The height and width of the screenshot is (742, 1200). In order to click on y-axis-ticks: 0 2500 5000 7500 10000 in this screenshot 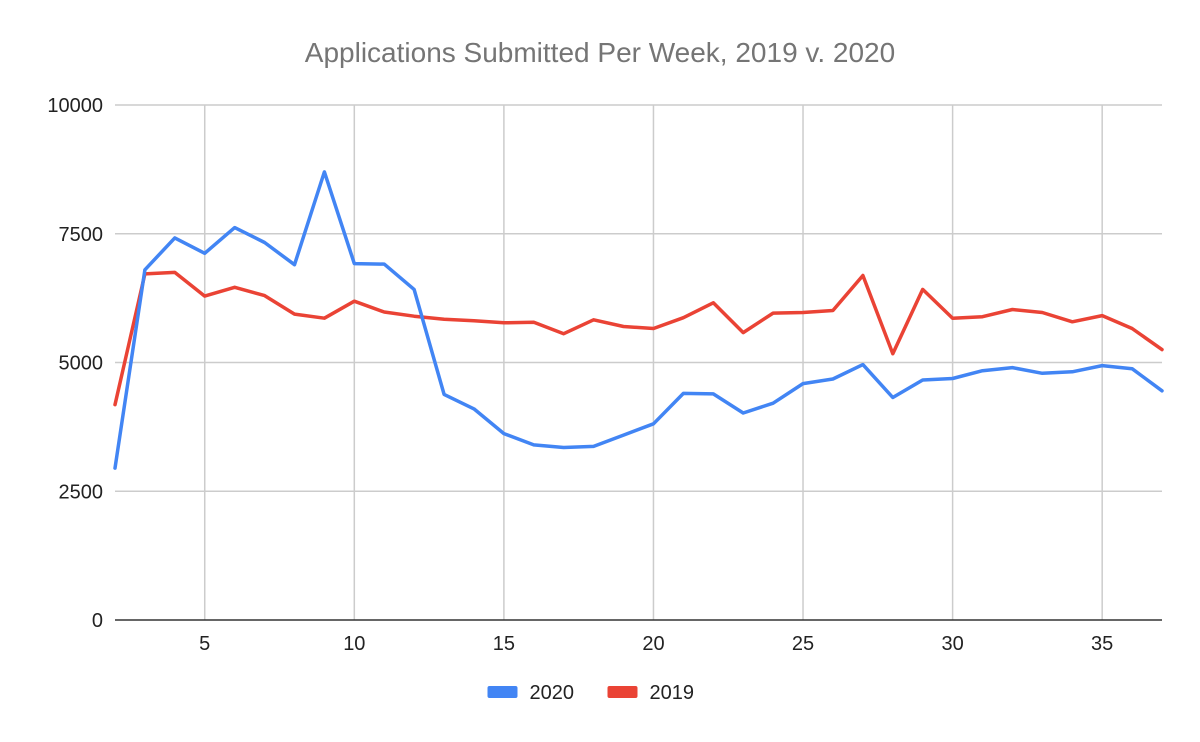, I will do `click(75, 363)`.